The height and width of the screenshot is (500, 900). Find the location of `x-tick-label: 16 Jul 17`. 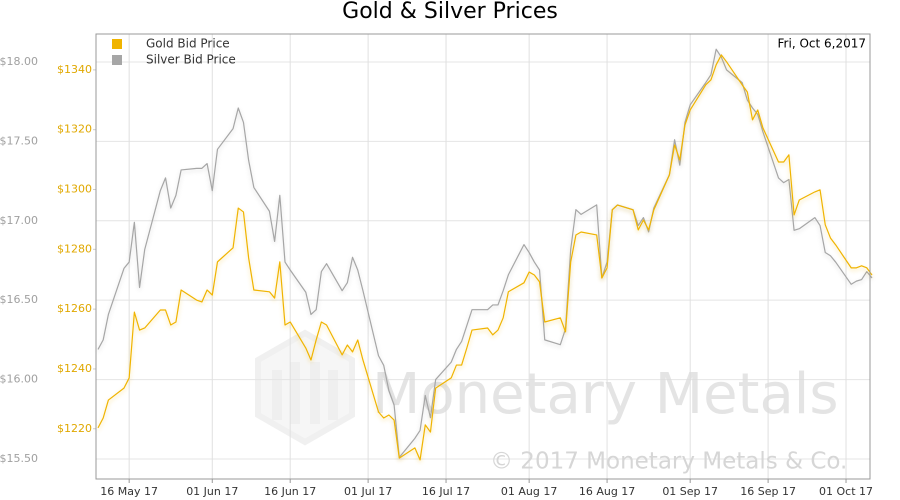

x-tick-label: 16 Jul 17 is located at coordinates (446, 491).